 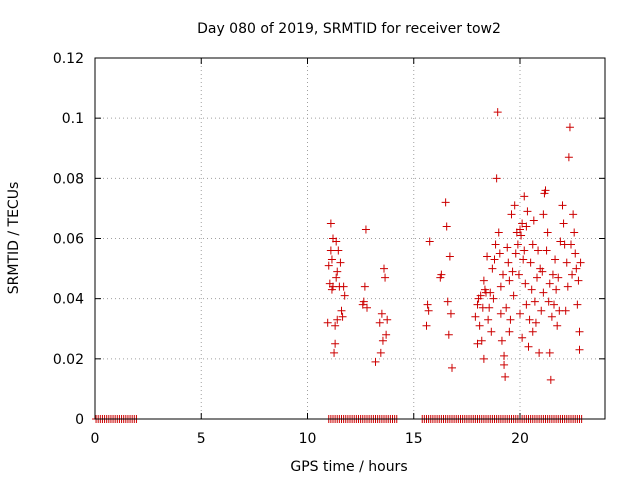 What do you see at coordinates (348, 467) in the screenshot?
I see `x-axis-title: GPS time / hours` at bounding box center [348, 467].